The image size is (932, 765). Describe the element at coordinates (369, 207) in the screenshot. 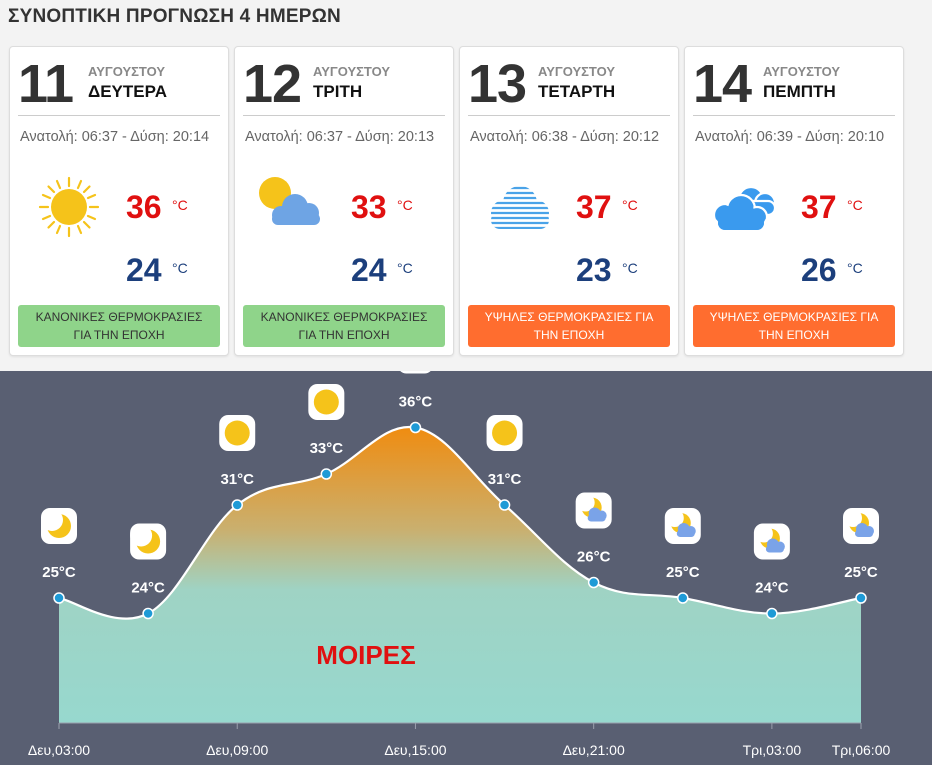

I see `max-temperature: 33` at that location.